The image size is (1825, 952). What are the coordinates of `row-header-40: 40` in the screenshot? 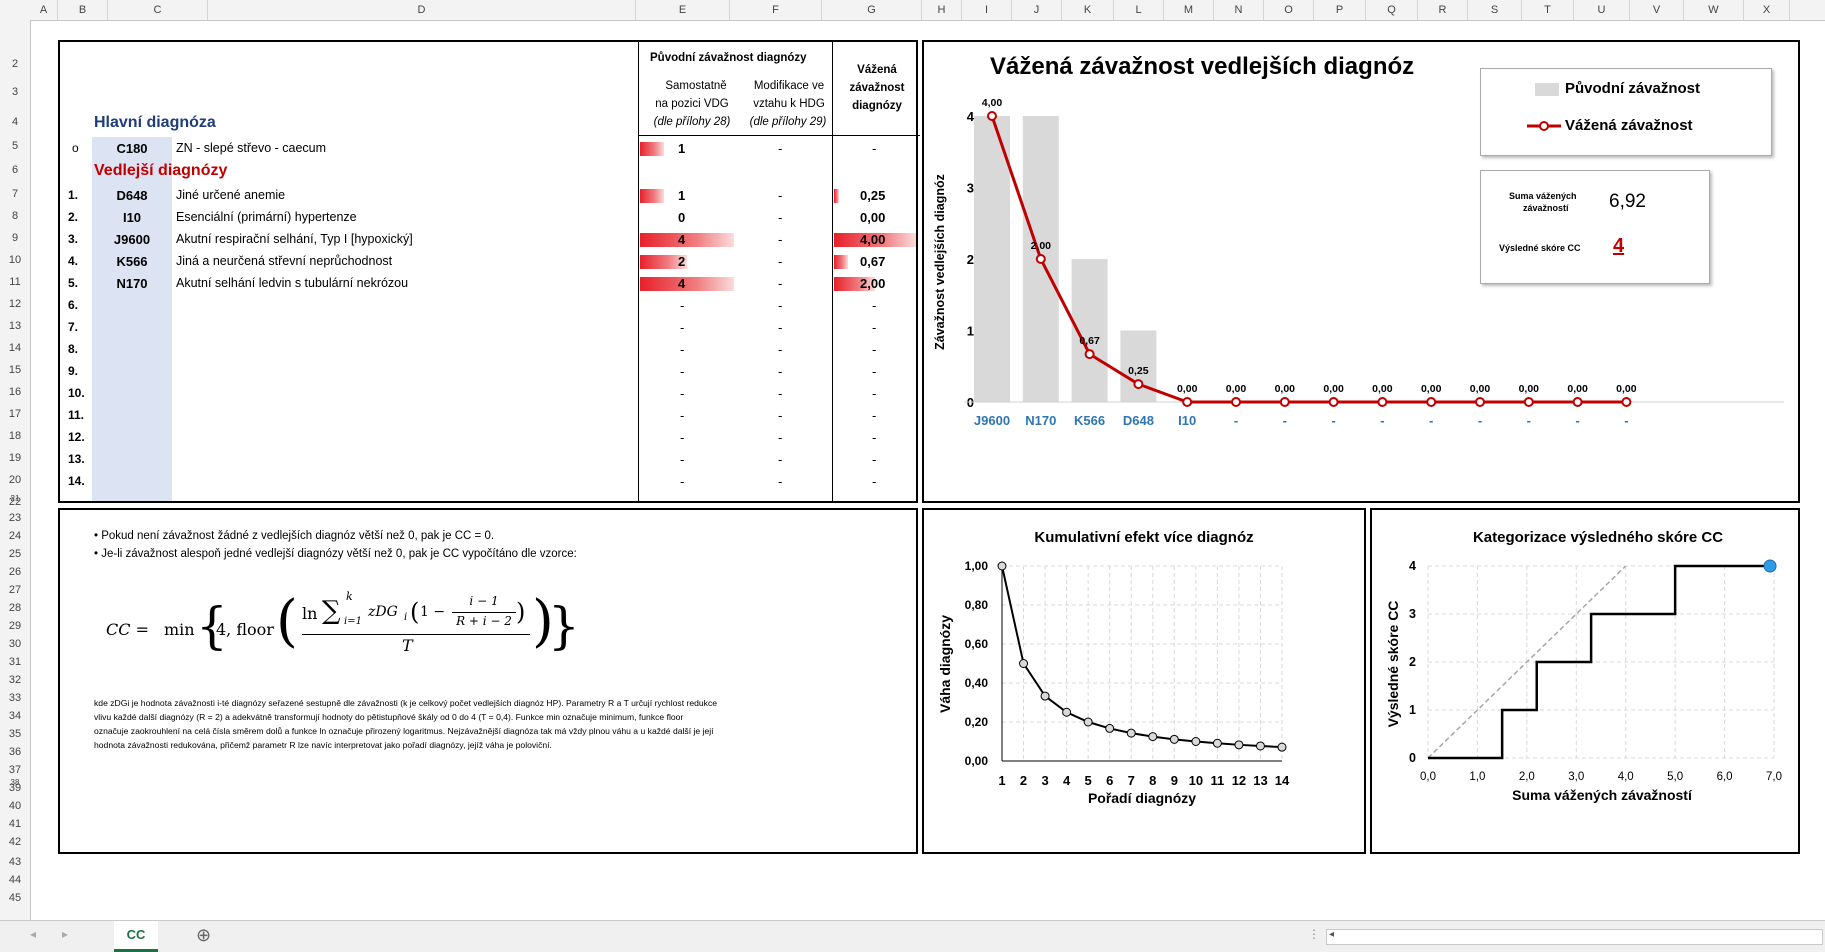 It's located at (15, 806).